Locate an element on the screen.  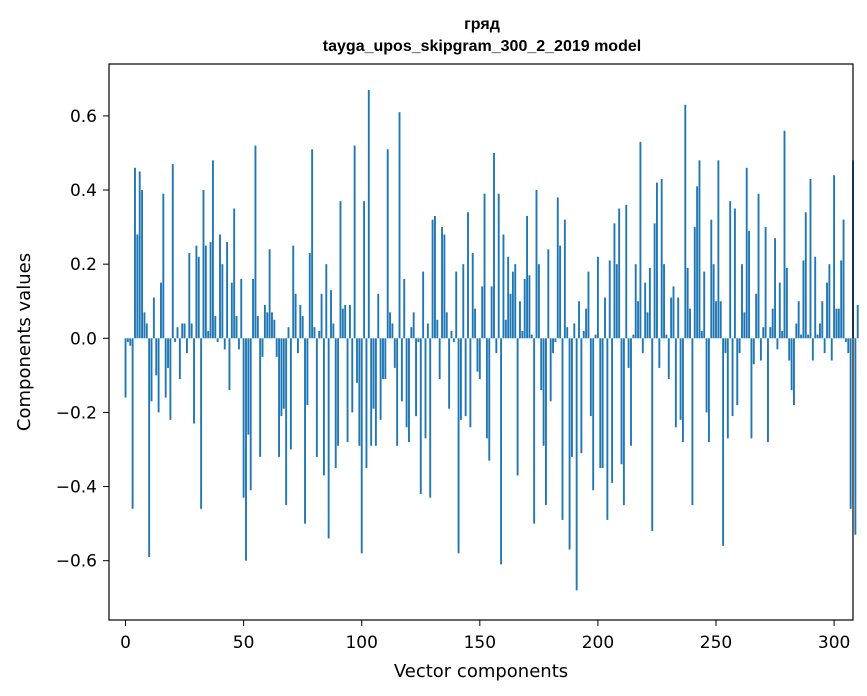
y-tick-label-6: 0.6 is located at coordinates (83, 117).